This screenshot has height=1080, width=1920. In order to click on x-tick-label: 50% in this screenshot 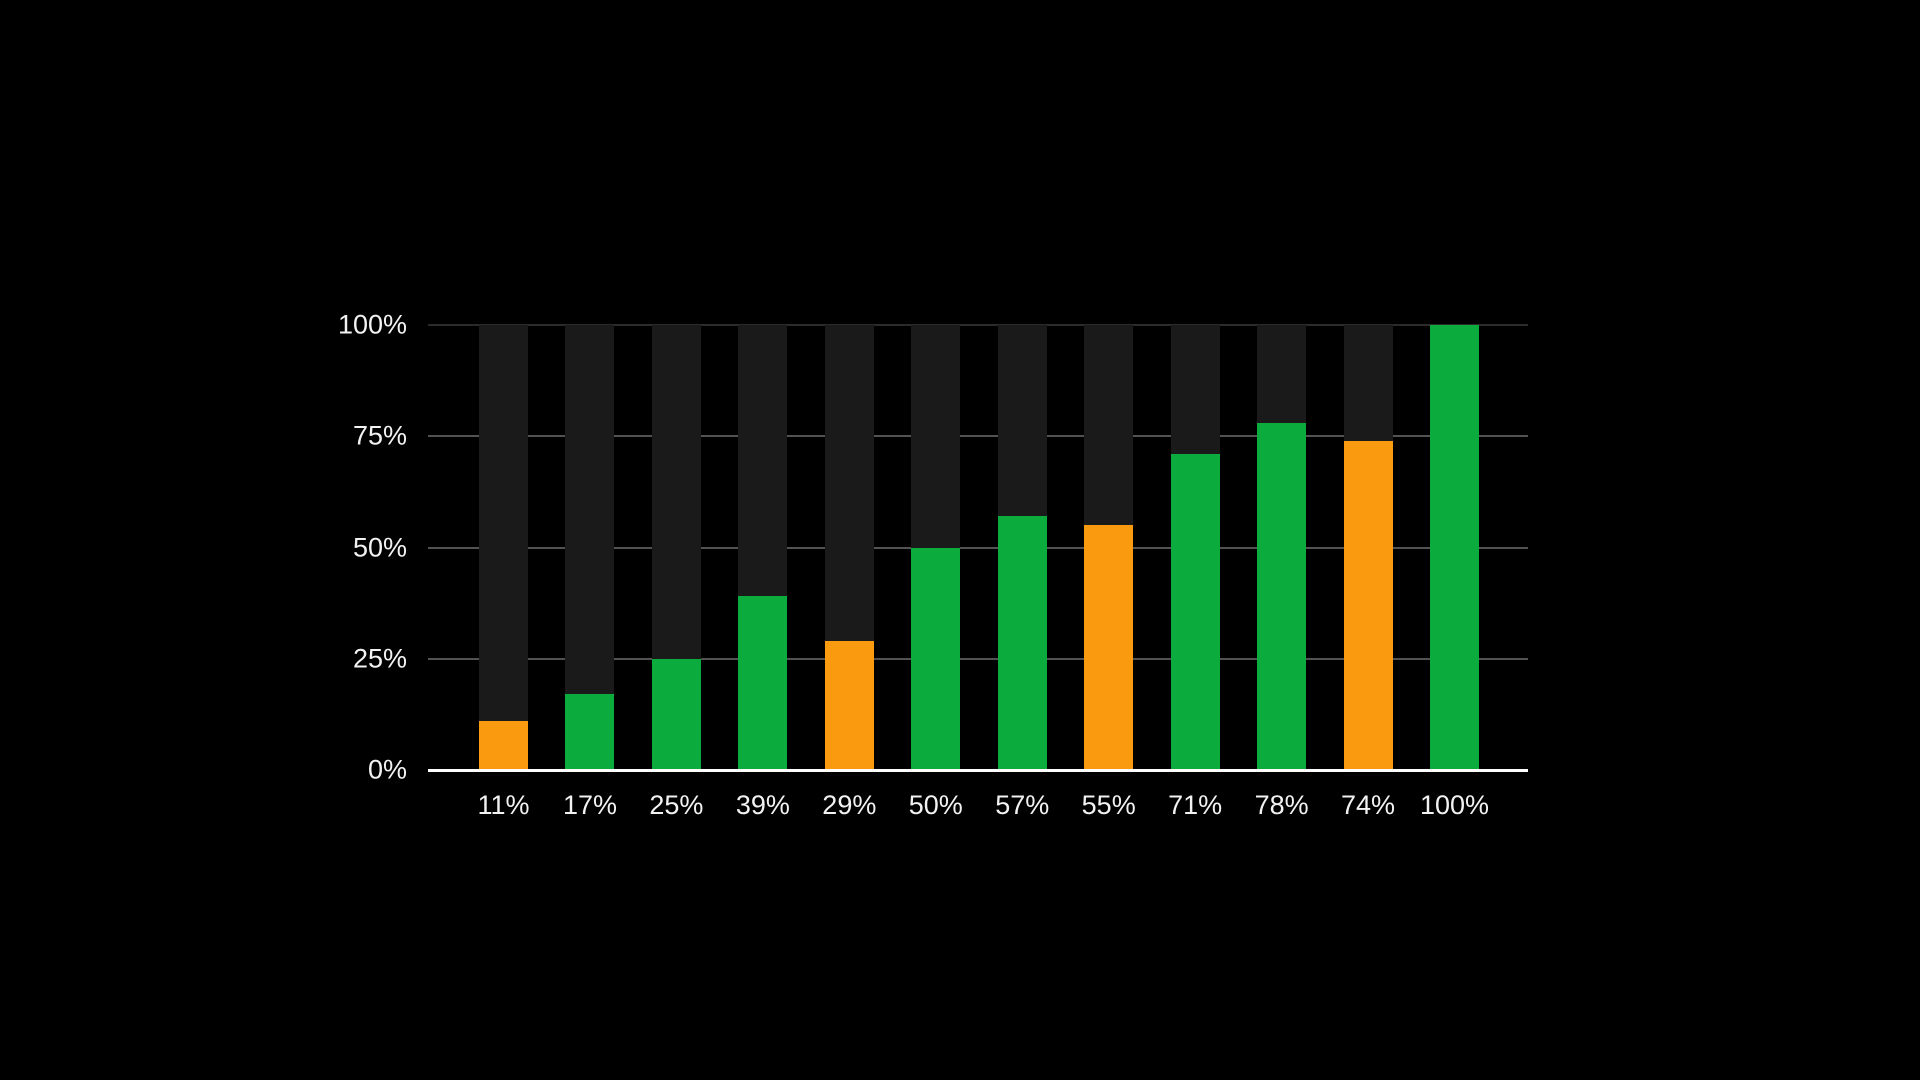, I will do `click(935, 805)`.